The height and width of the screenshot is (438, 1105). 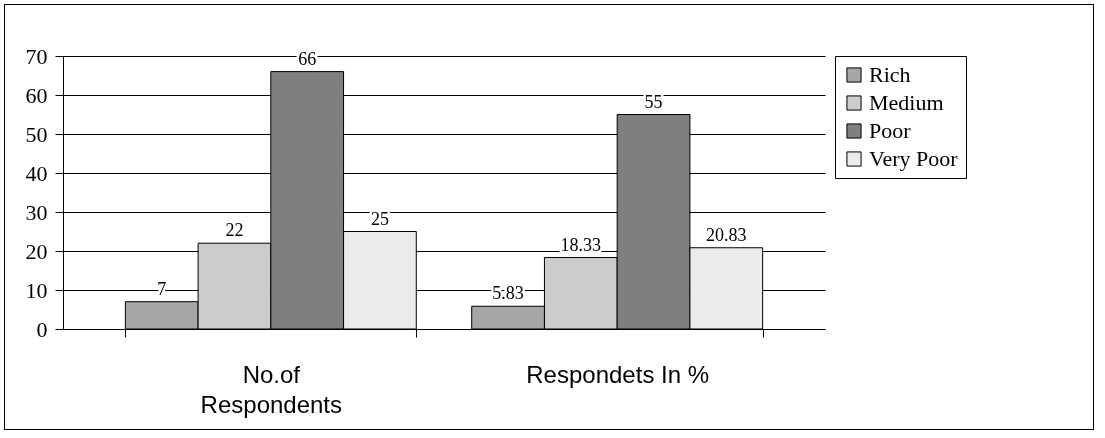 I want to click on y-tick-label: 60, so click(x=36, y=95).